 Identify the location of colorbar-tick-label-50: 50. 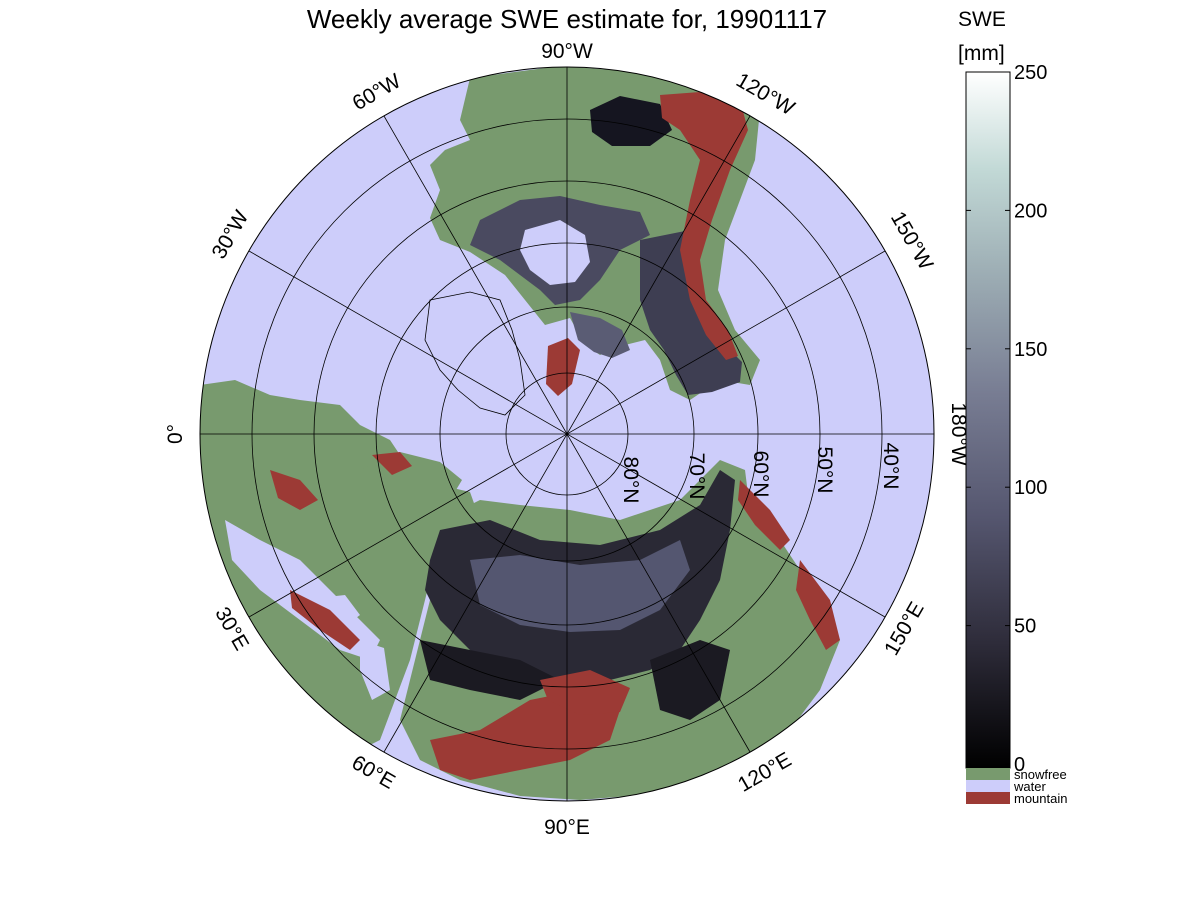
(1025, 627).